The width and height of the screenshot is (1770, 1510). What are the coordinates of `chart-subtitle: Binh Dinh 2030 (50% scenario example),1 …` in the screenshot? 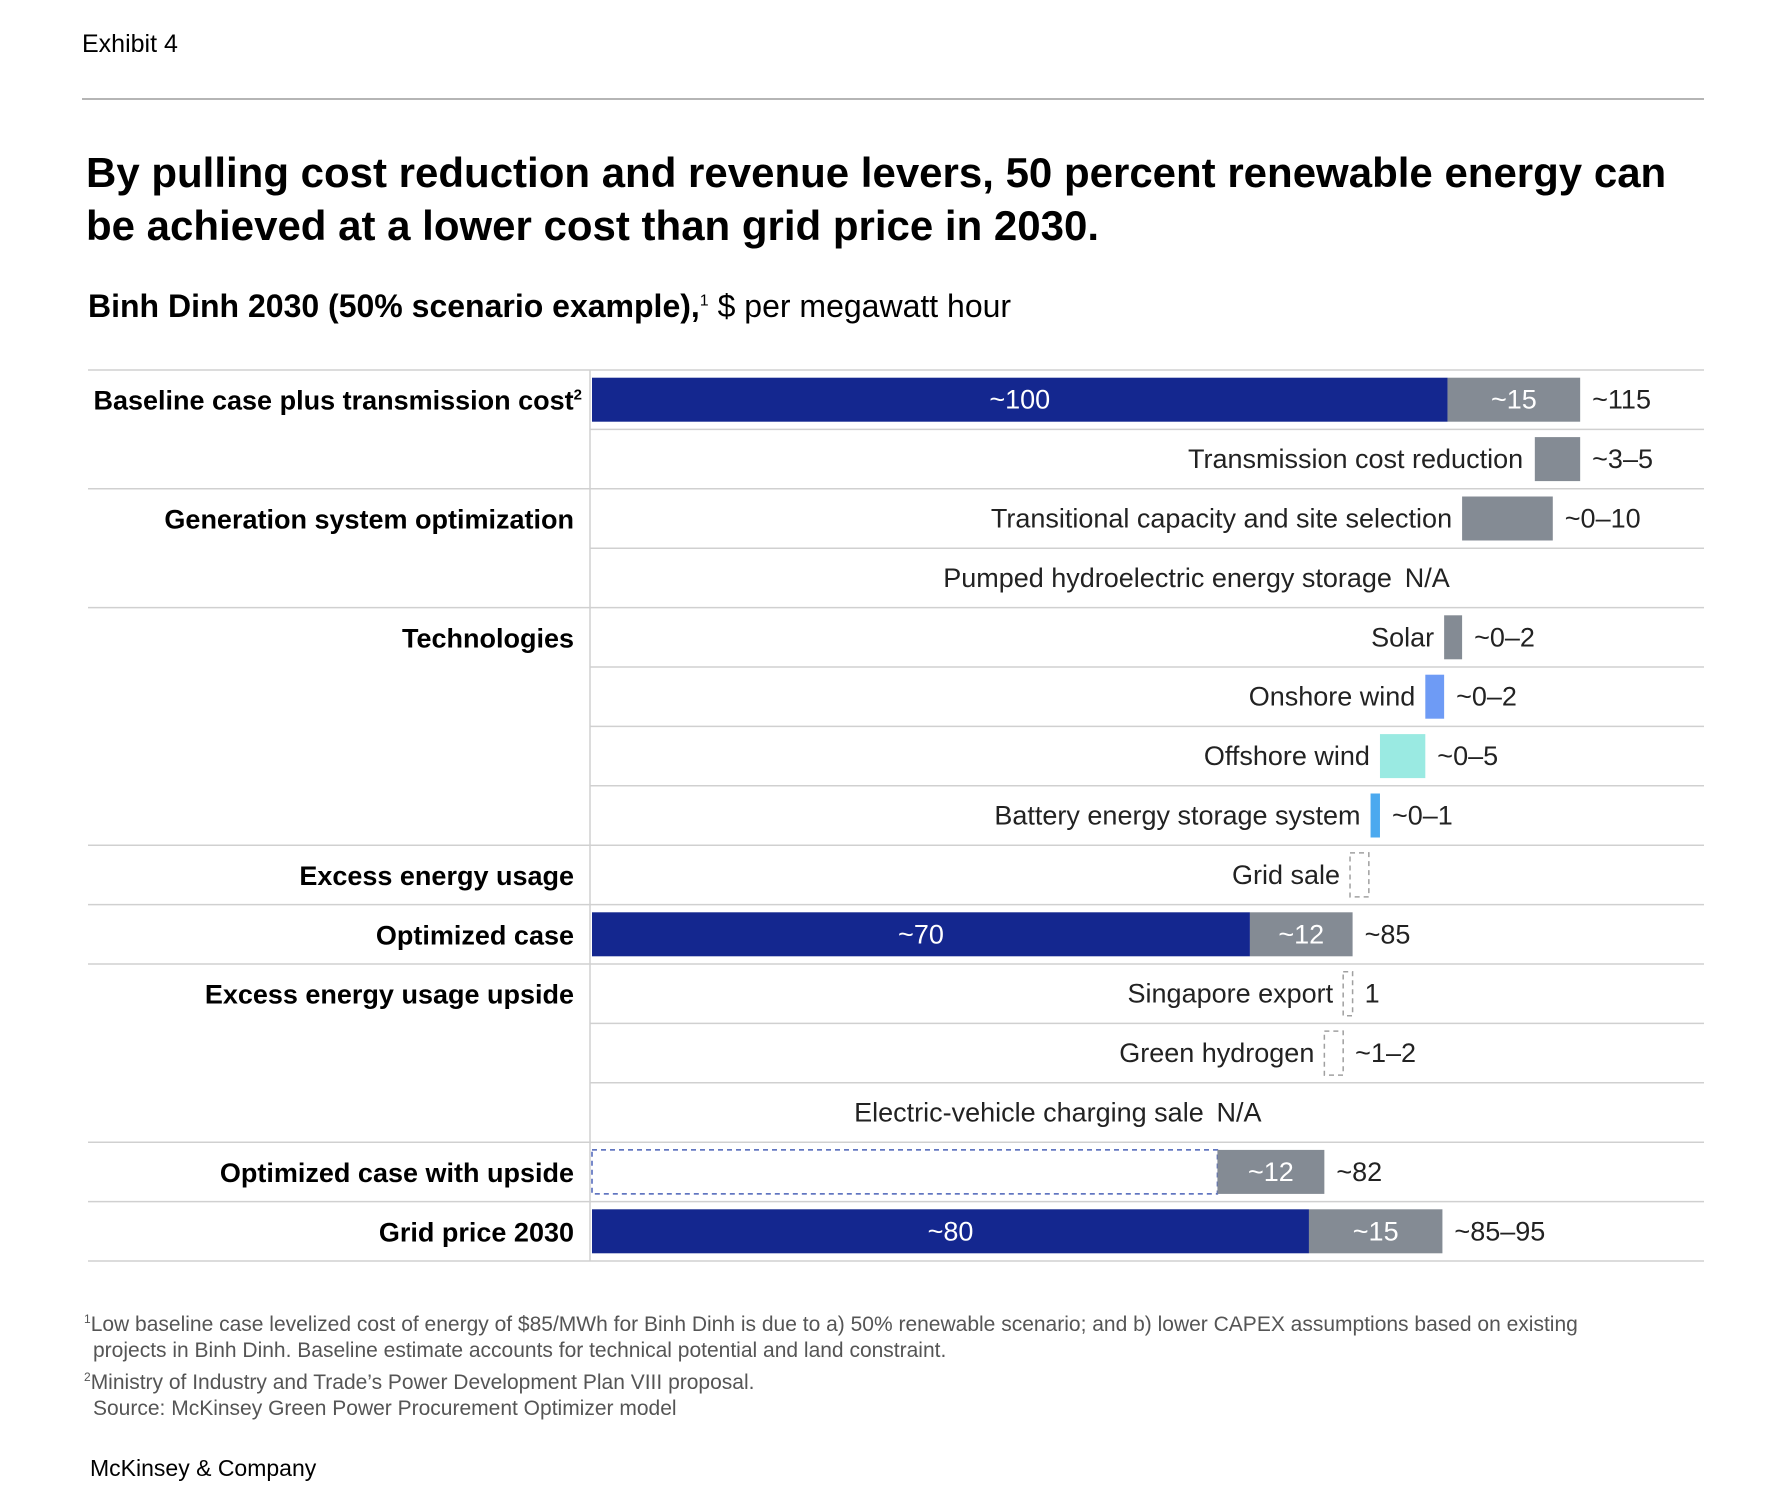 It's located at (549, 306).